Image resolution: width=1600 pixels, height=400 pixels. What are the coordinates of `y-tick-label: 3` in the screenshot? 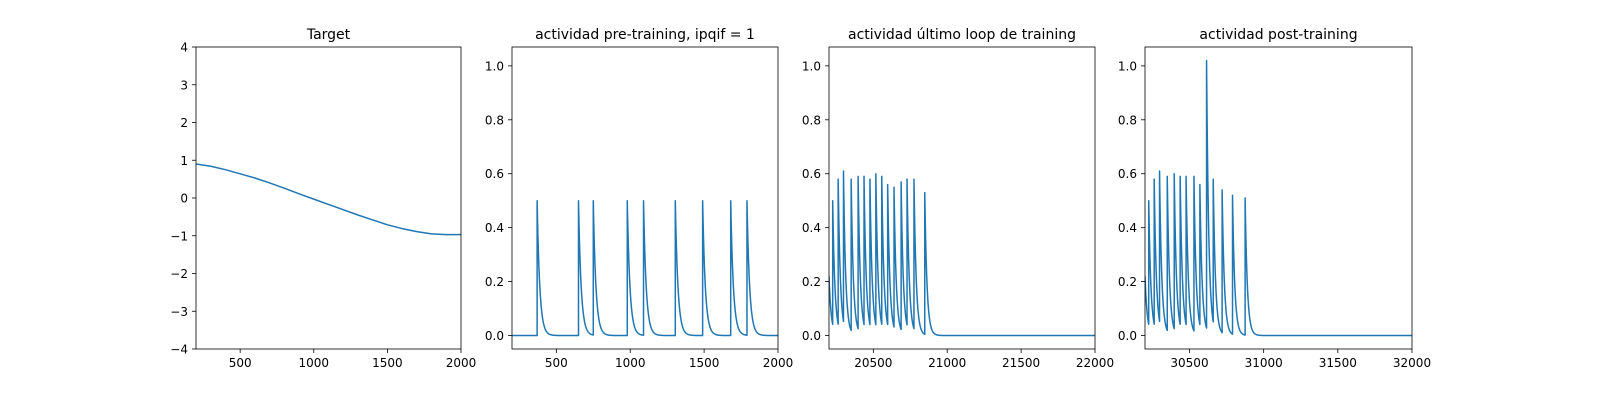 It's located at (184, 85).